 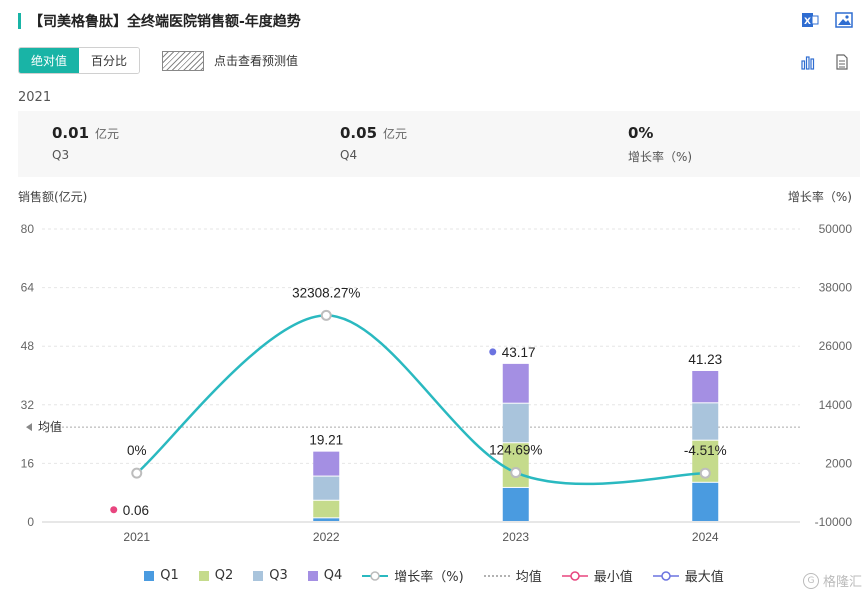 What do you see at coordinates (137, 450) in the screenshot?
I see `growth-label: 0%` at bounding box center [137, 450].